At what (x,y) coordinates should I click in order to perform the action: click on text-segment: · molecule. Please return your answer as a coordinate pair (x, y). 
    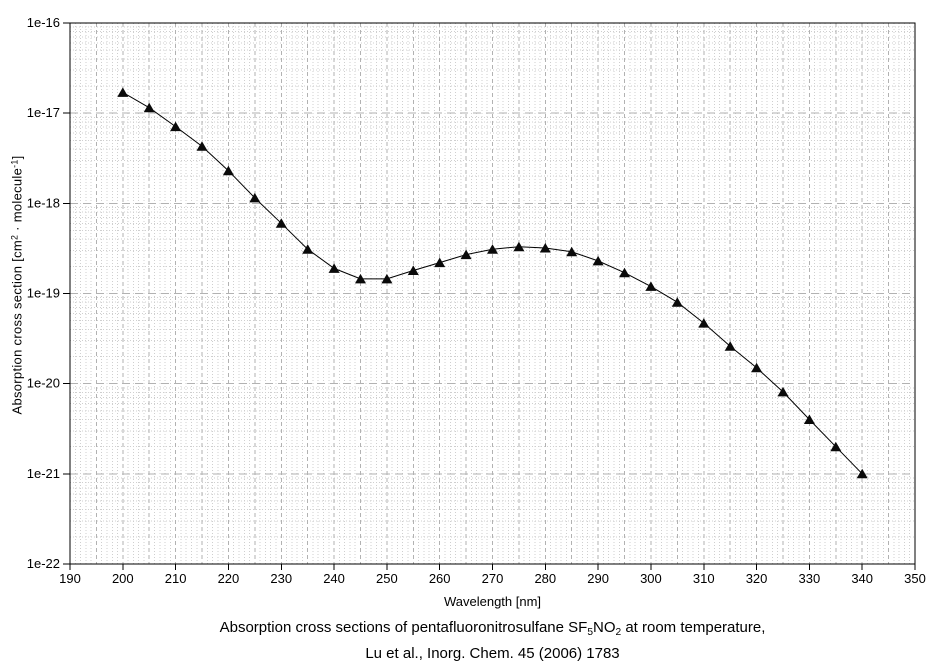
    Looking at the image, I should click on (17, 201).